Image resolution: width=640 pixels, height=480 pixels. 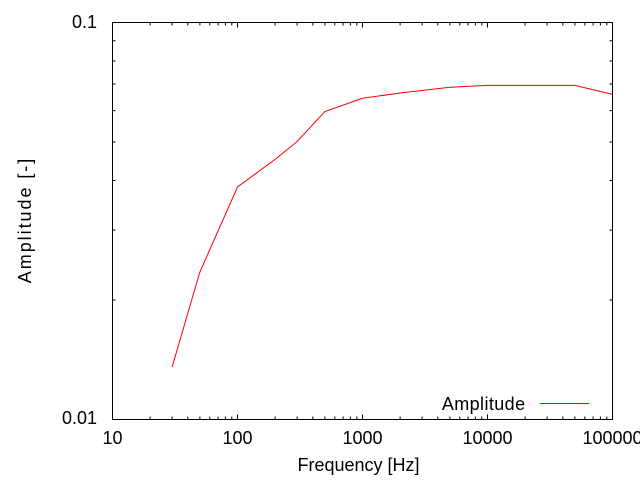 What do you see at coordinates (484, 404) in the screenshot?
I see `svg-text: Amplitude` at bounding box center [484, 404].